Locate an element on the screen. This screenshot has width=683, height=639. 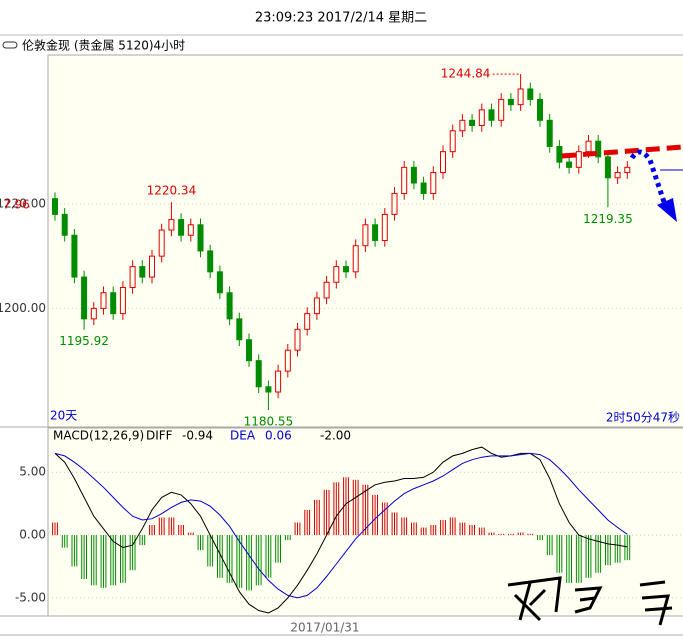
extreme-label: 1244.84 is located at coordinates (466, 74).